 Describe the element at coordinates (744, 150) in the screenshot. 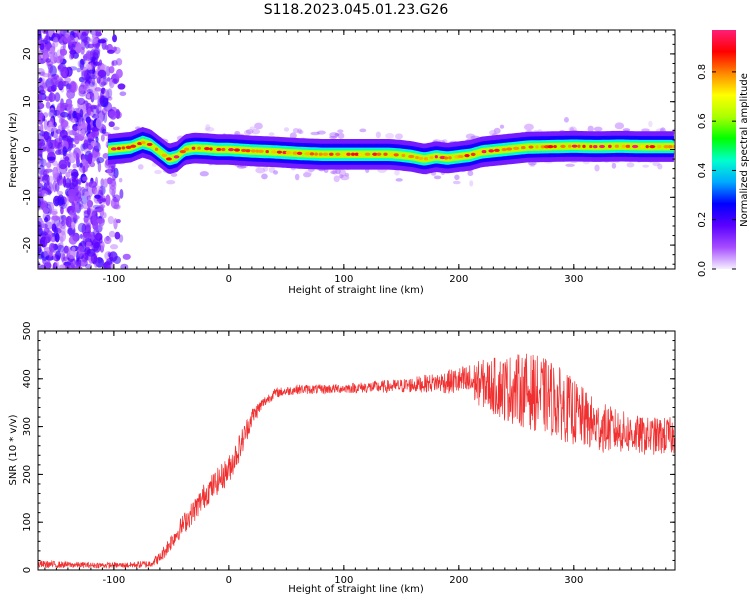

I see `colorbar-label: Normalized spectral amplitude` at that location.